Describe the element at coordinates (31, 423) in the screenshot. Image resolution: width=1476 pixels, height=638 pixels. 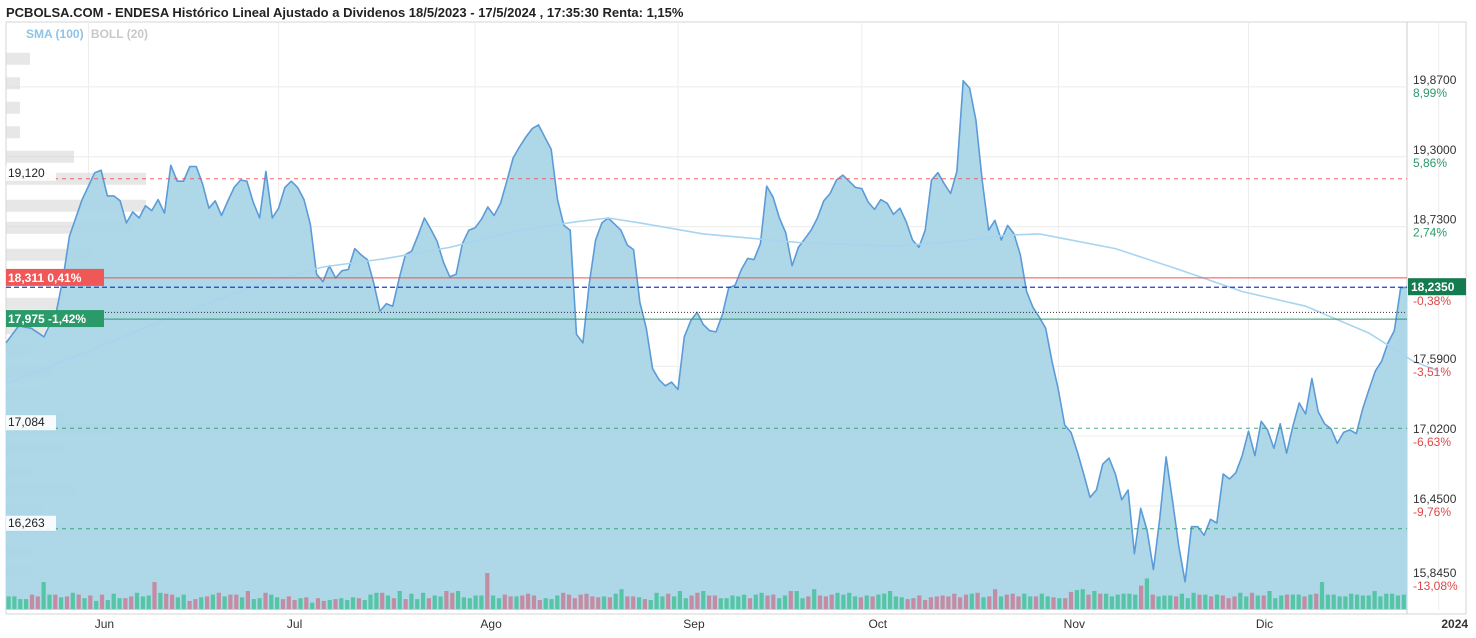
I see `level-label-bg` at that location.